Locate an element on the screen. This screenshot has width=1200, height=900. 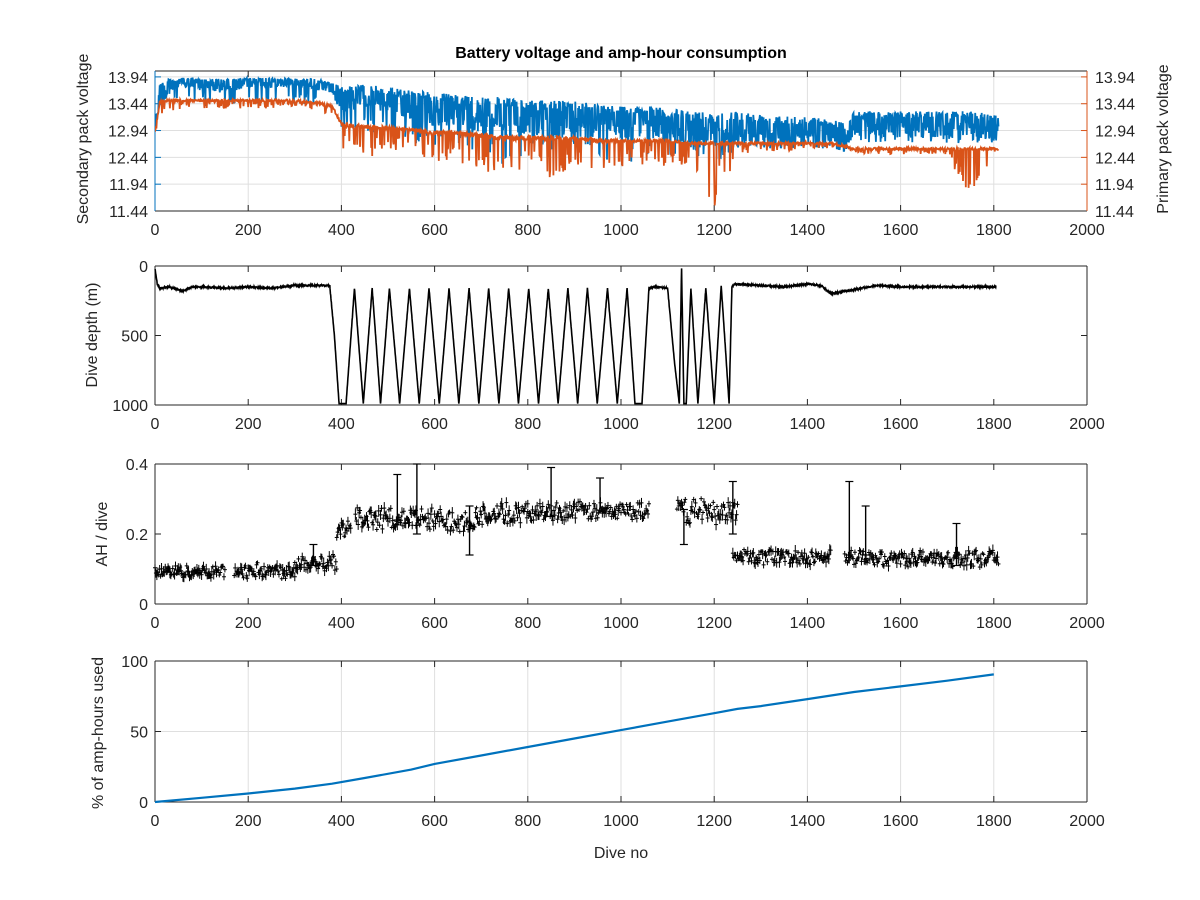
y-axis-label-pct: % of amp-hours used is located at coordinates (98, 733).